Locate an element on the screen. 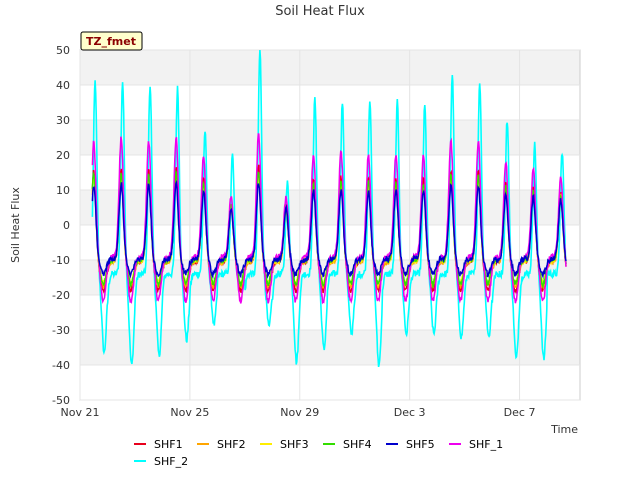  tz-badge-label: TZ_fmet is located at coordinates (111, 41).